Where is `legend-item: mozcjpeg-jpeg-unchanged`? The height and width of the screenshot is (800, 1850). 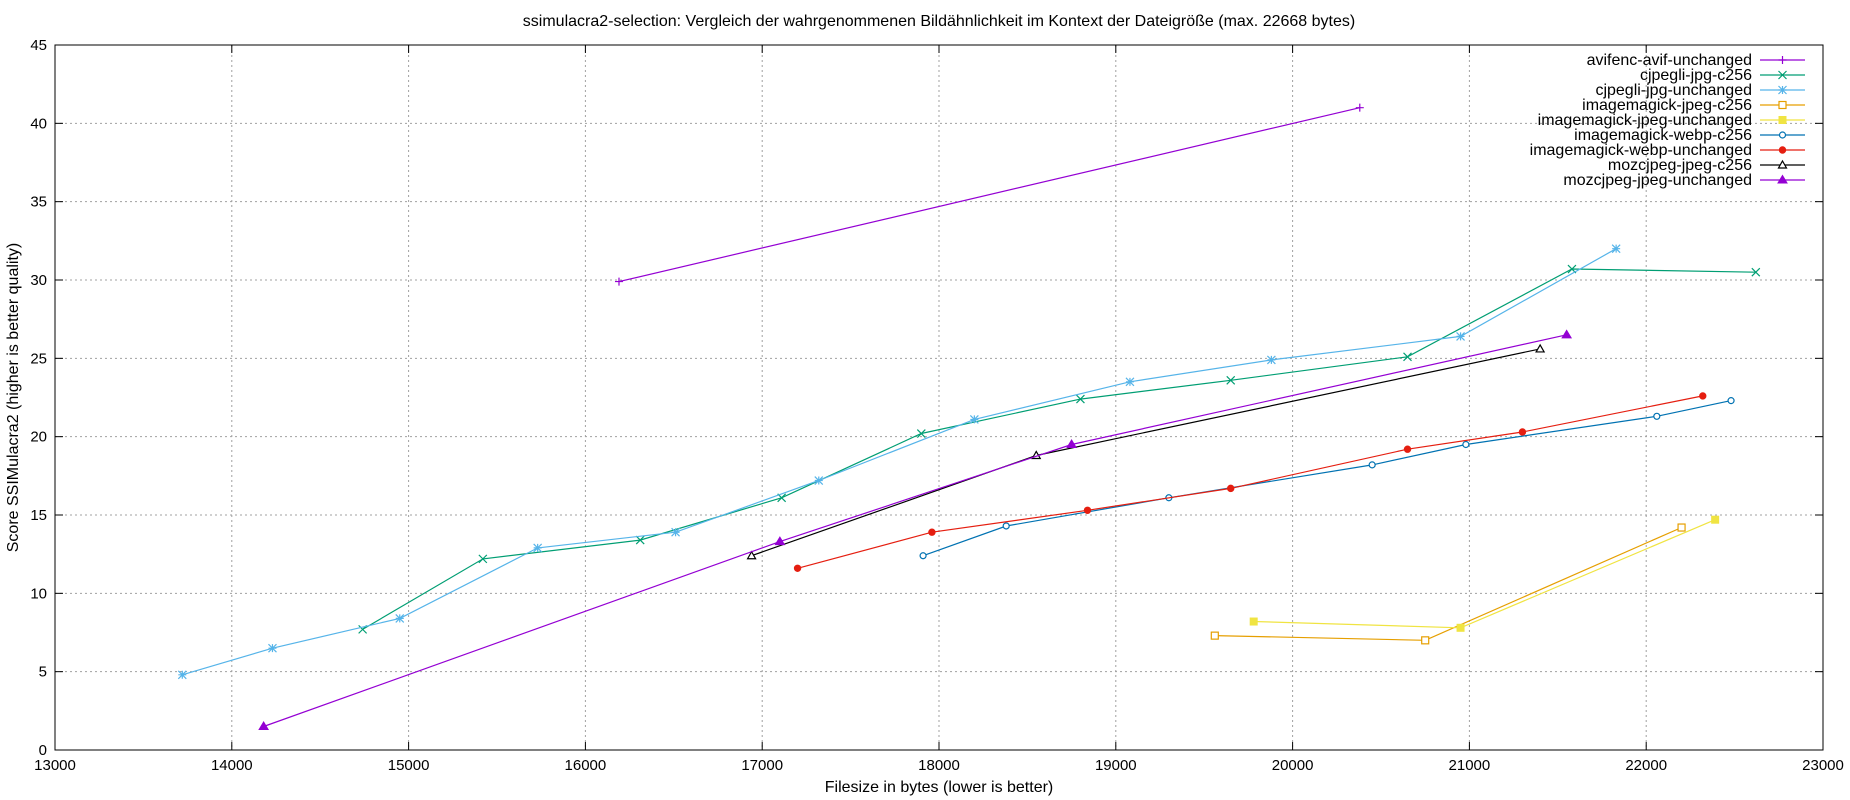
legend-item: mozcjpeg-jpeg-unchanged is located at coordinates (1684, 180).